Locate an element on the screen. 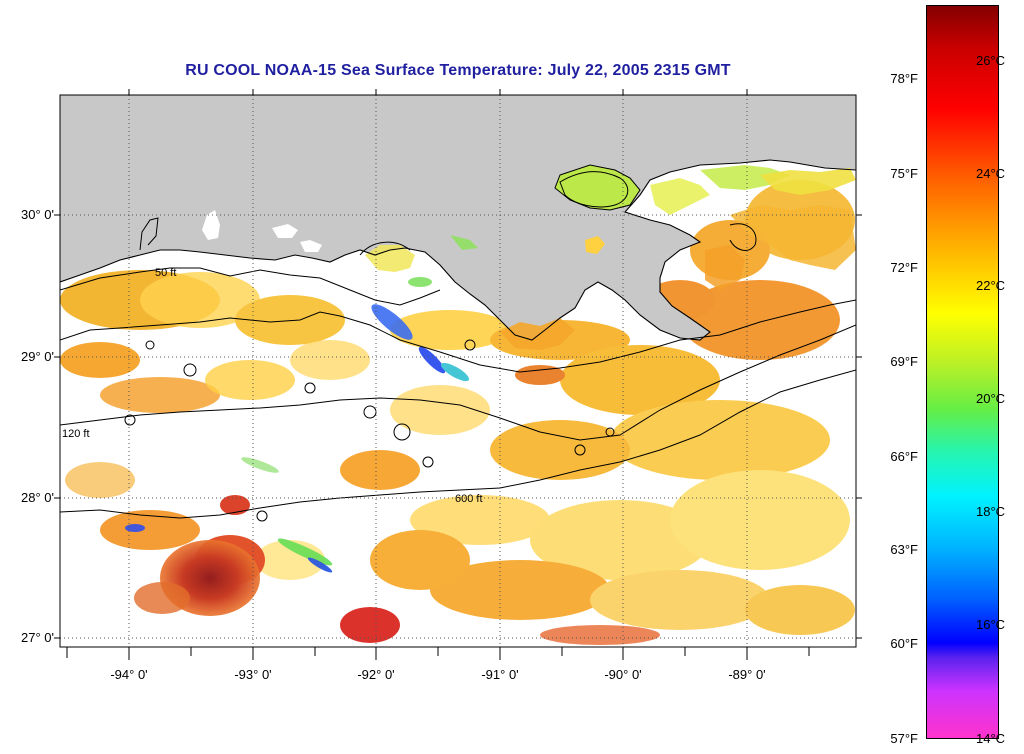  colorbar-f-57: 57°F is located at coordinates (904, 738).